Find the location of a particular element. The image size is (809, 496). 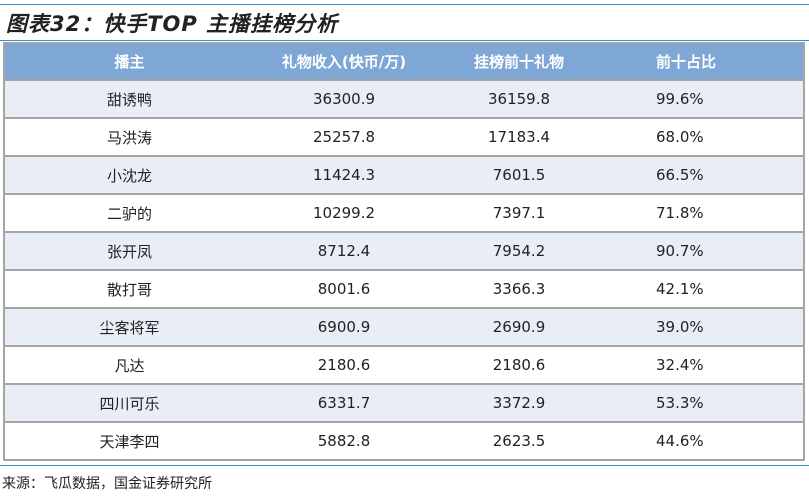

table-row: 张开凤 8712.4 7954.2 90.7% is located at coordinates (404, 251).